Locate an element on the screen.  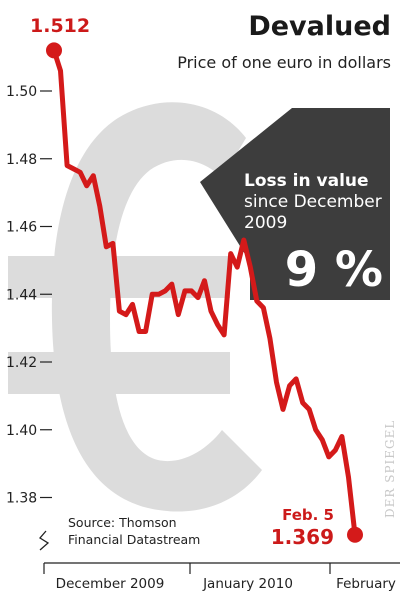
y-tick-label: 1.46 is located at coordinates (21, 228).